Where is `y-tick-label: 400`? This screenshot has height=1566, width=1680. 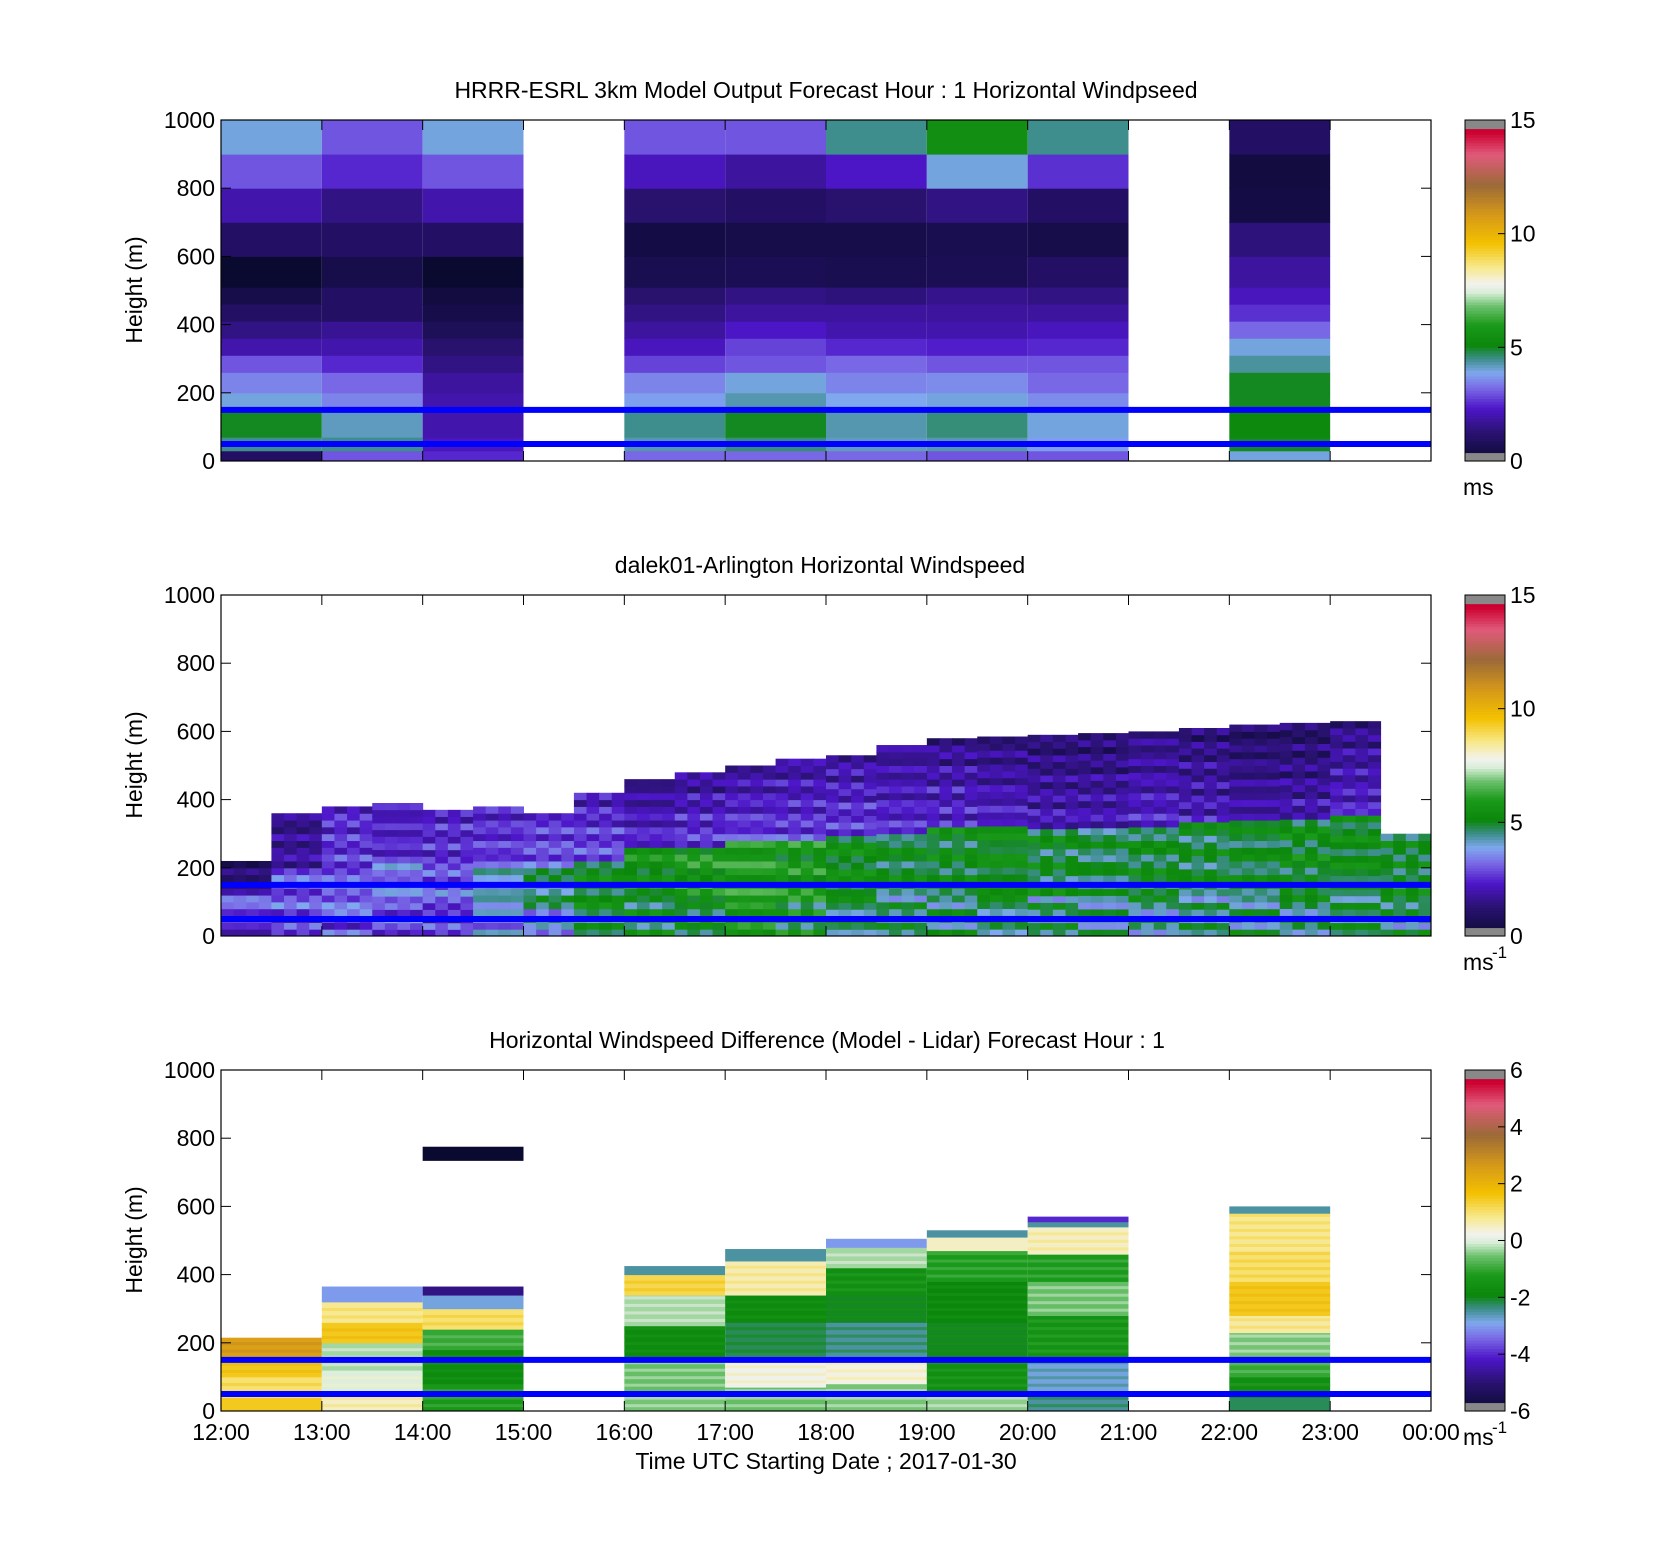
y-tick-label: 400 is located at coordinates (196, 800).